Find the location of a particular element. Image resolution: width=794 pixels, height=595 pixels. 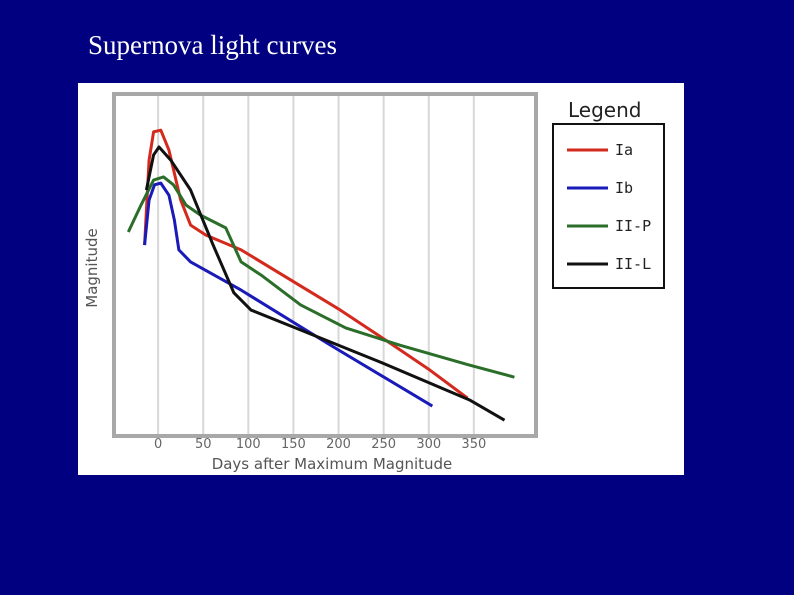

series-line is located at coordinates (288, 294).